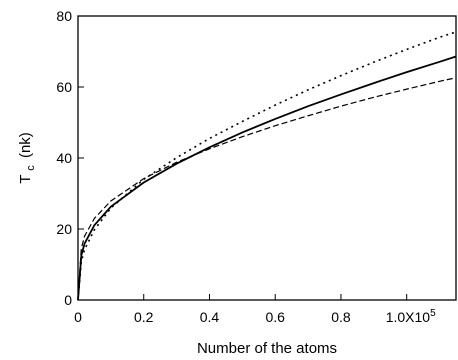 Image resolution: width=458 pixels, height=360 pixels. What do you see at coordinates (68, 300) in the screenshot?
I see `y-tick-label: 0` at bounding box center [68, 300].